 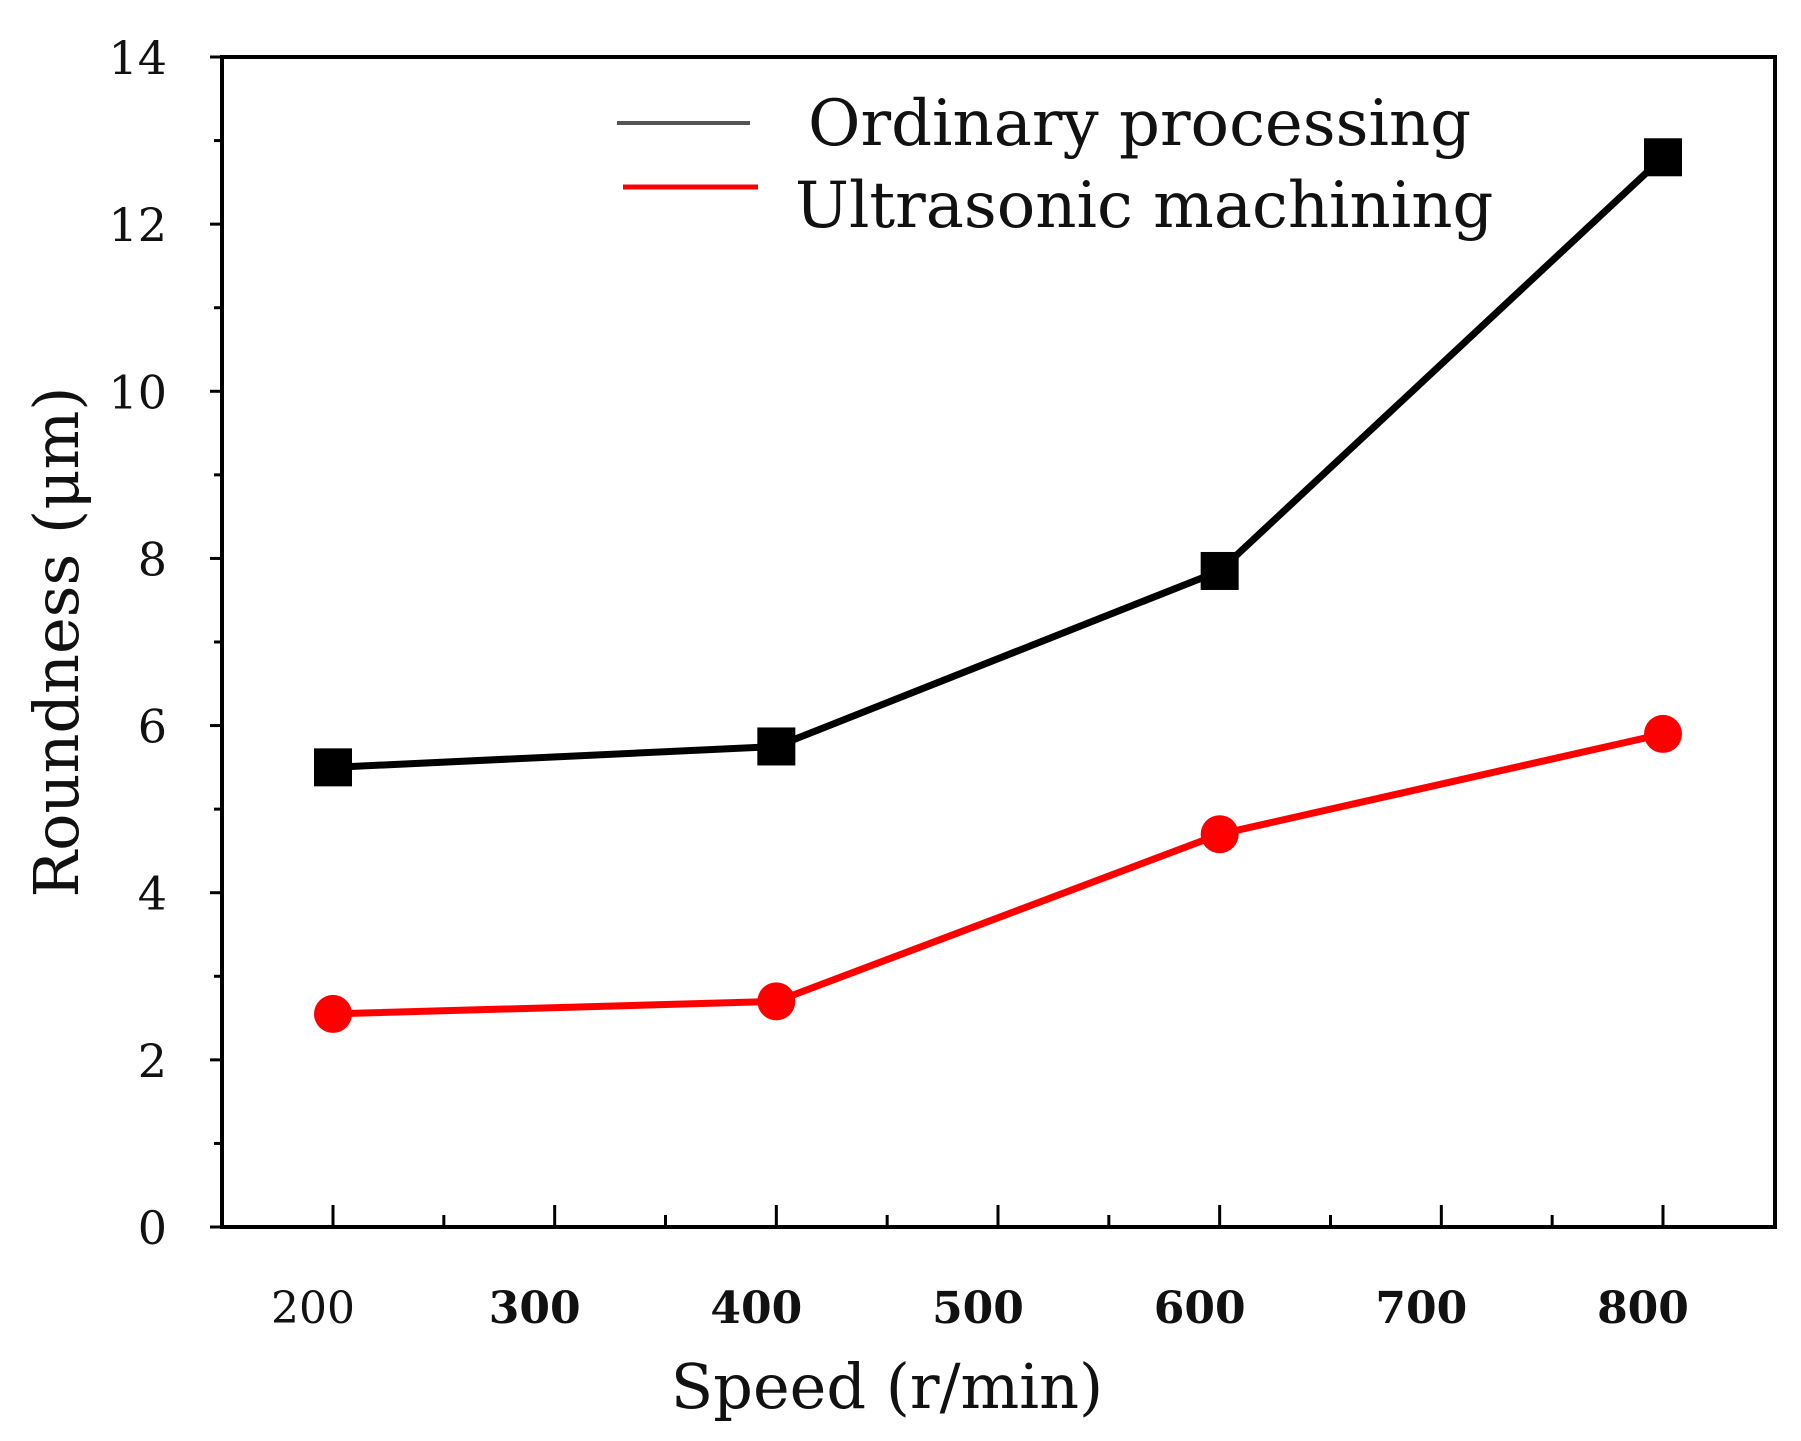 What do you see at coordinates (56, 642) in the screenshot?
I see `y-axis-title: Roundness (μm)` at bounding box center [56, 642].